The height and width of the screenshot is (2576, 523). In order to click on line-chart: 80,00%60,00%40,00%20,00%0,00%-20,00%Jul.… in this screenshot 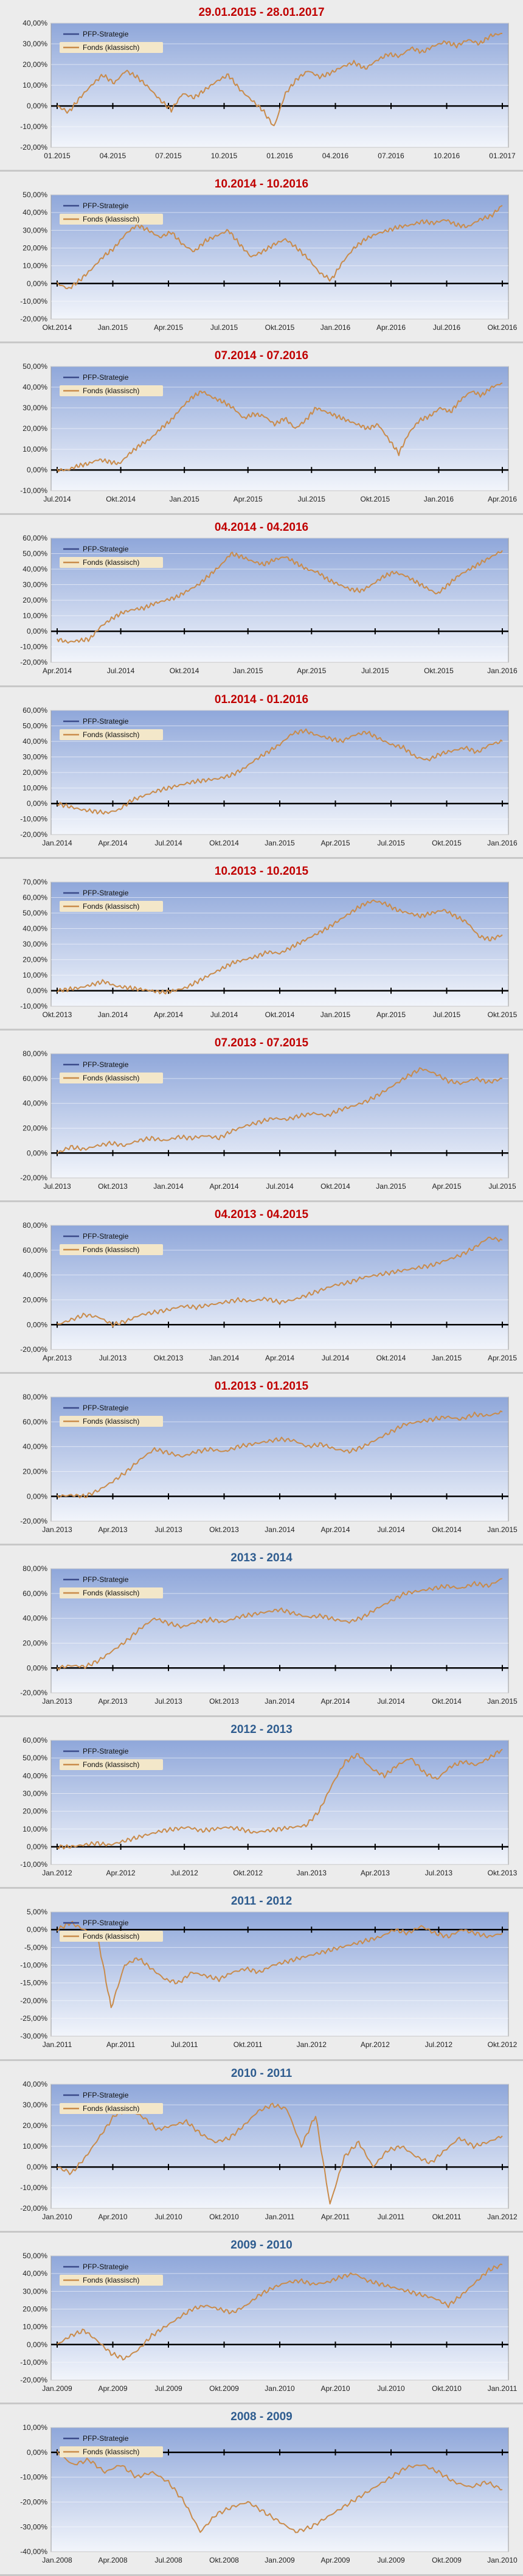, I will do `click(268, 1120)`.